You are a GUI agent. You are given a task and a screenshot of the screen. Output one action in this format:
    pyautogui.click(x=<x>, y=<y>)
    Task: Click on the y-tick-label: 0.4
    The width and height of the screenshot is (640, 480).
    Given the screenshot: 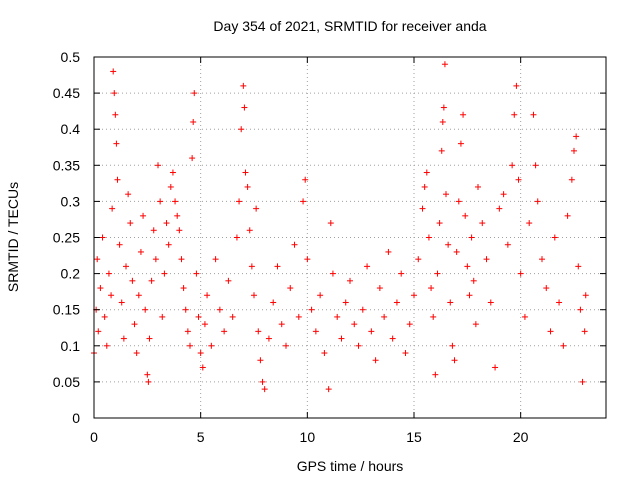 What is the action you would take?
    pyautogui.click(x=71, y=129)
    